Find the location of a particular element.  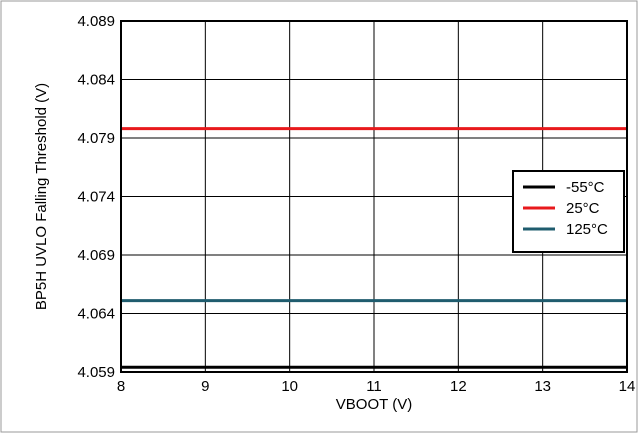

legend-box is located at coordinates (568, 211).